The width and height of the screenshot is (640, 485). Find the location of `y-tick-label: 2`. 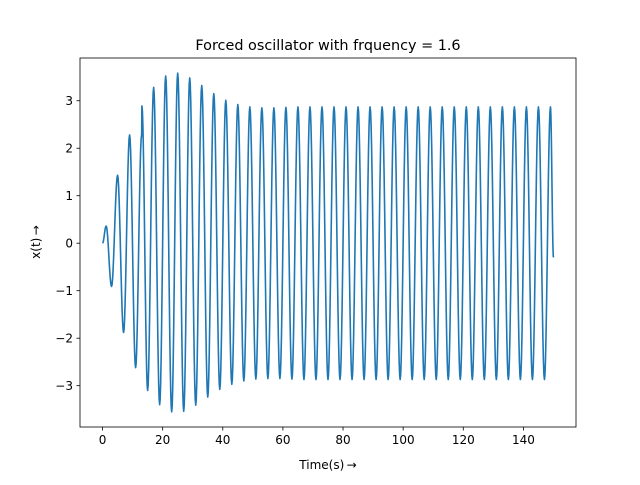

y-tick-label: 2 is located at coordinates (69, 149).